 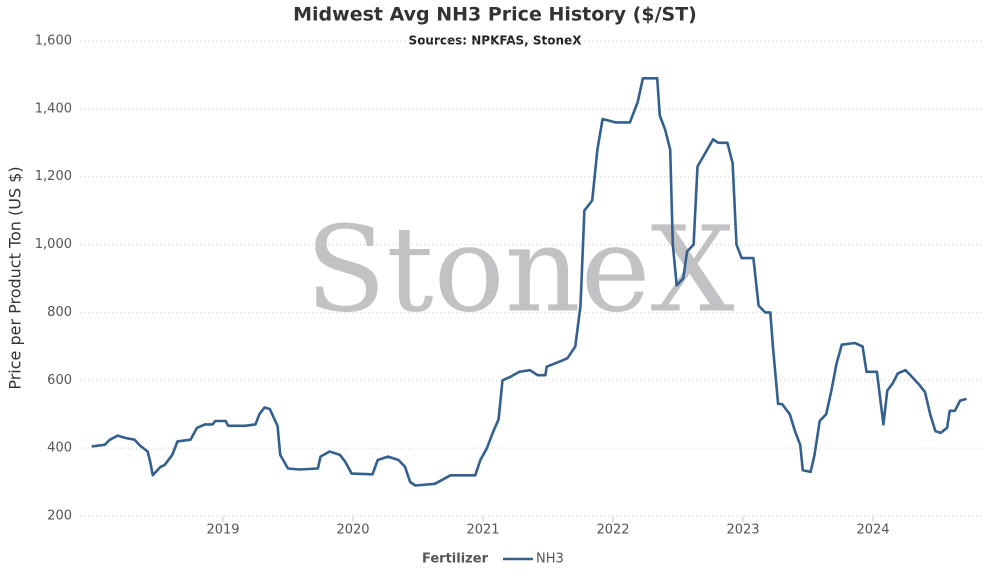 I want to click on y-tick-label: 800, so click(x=59, y=312).